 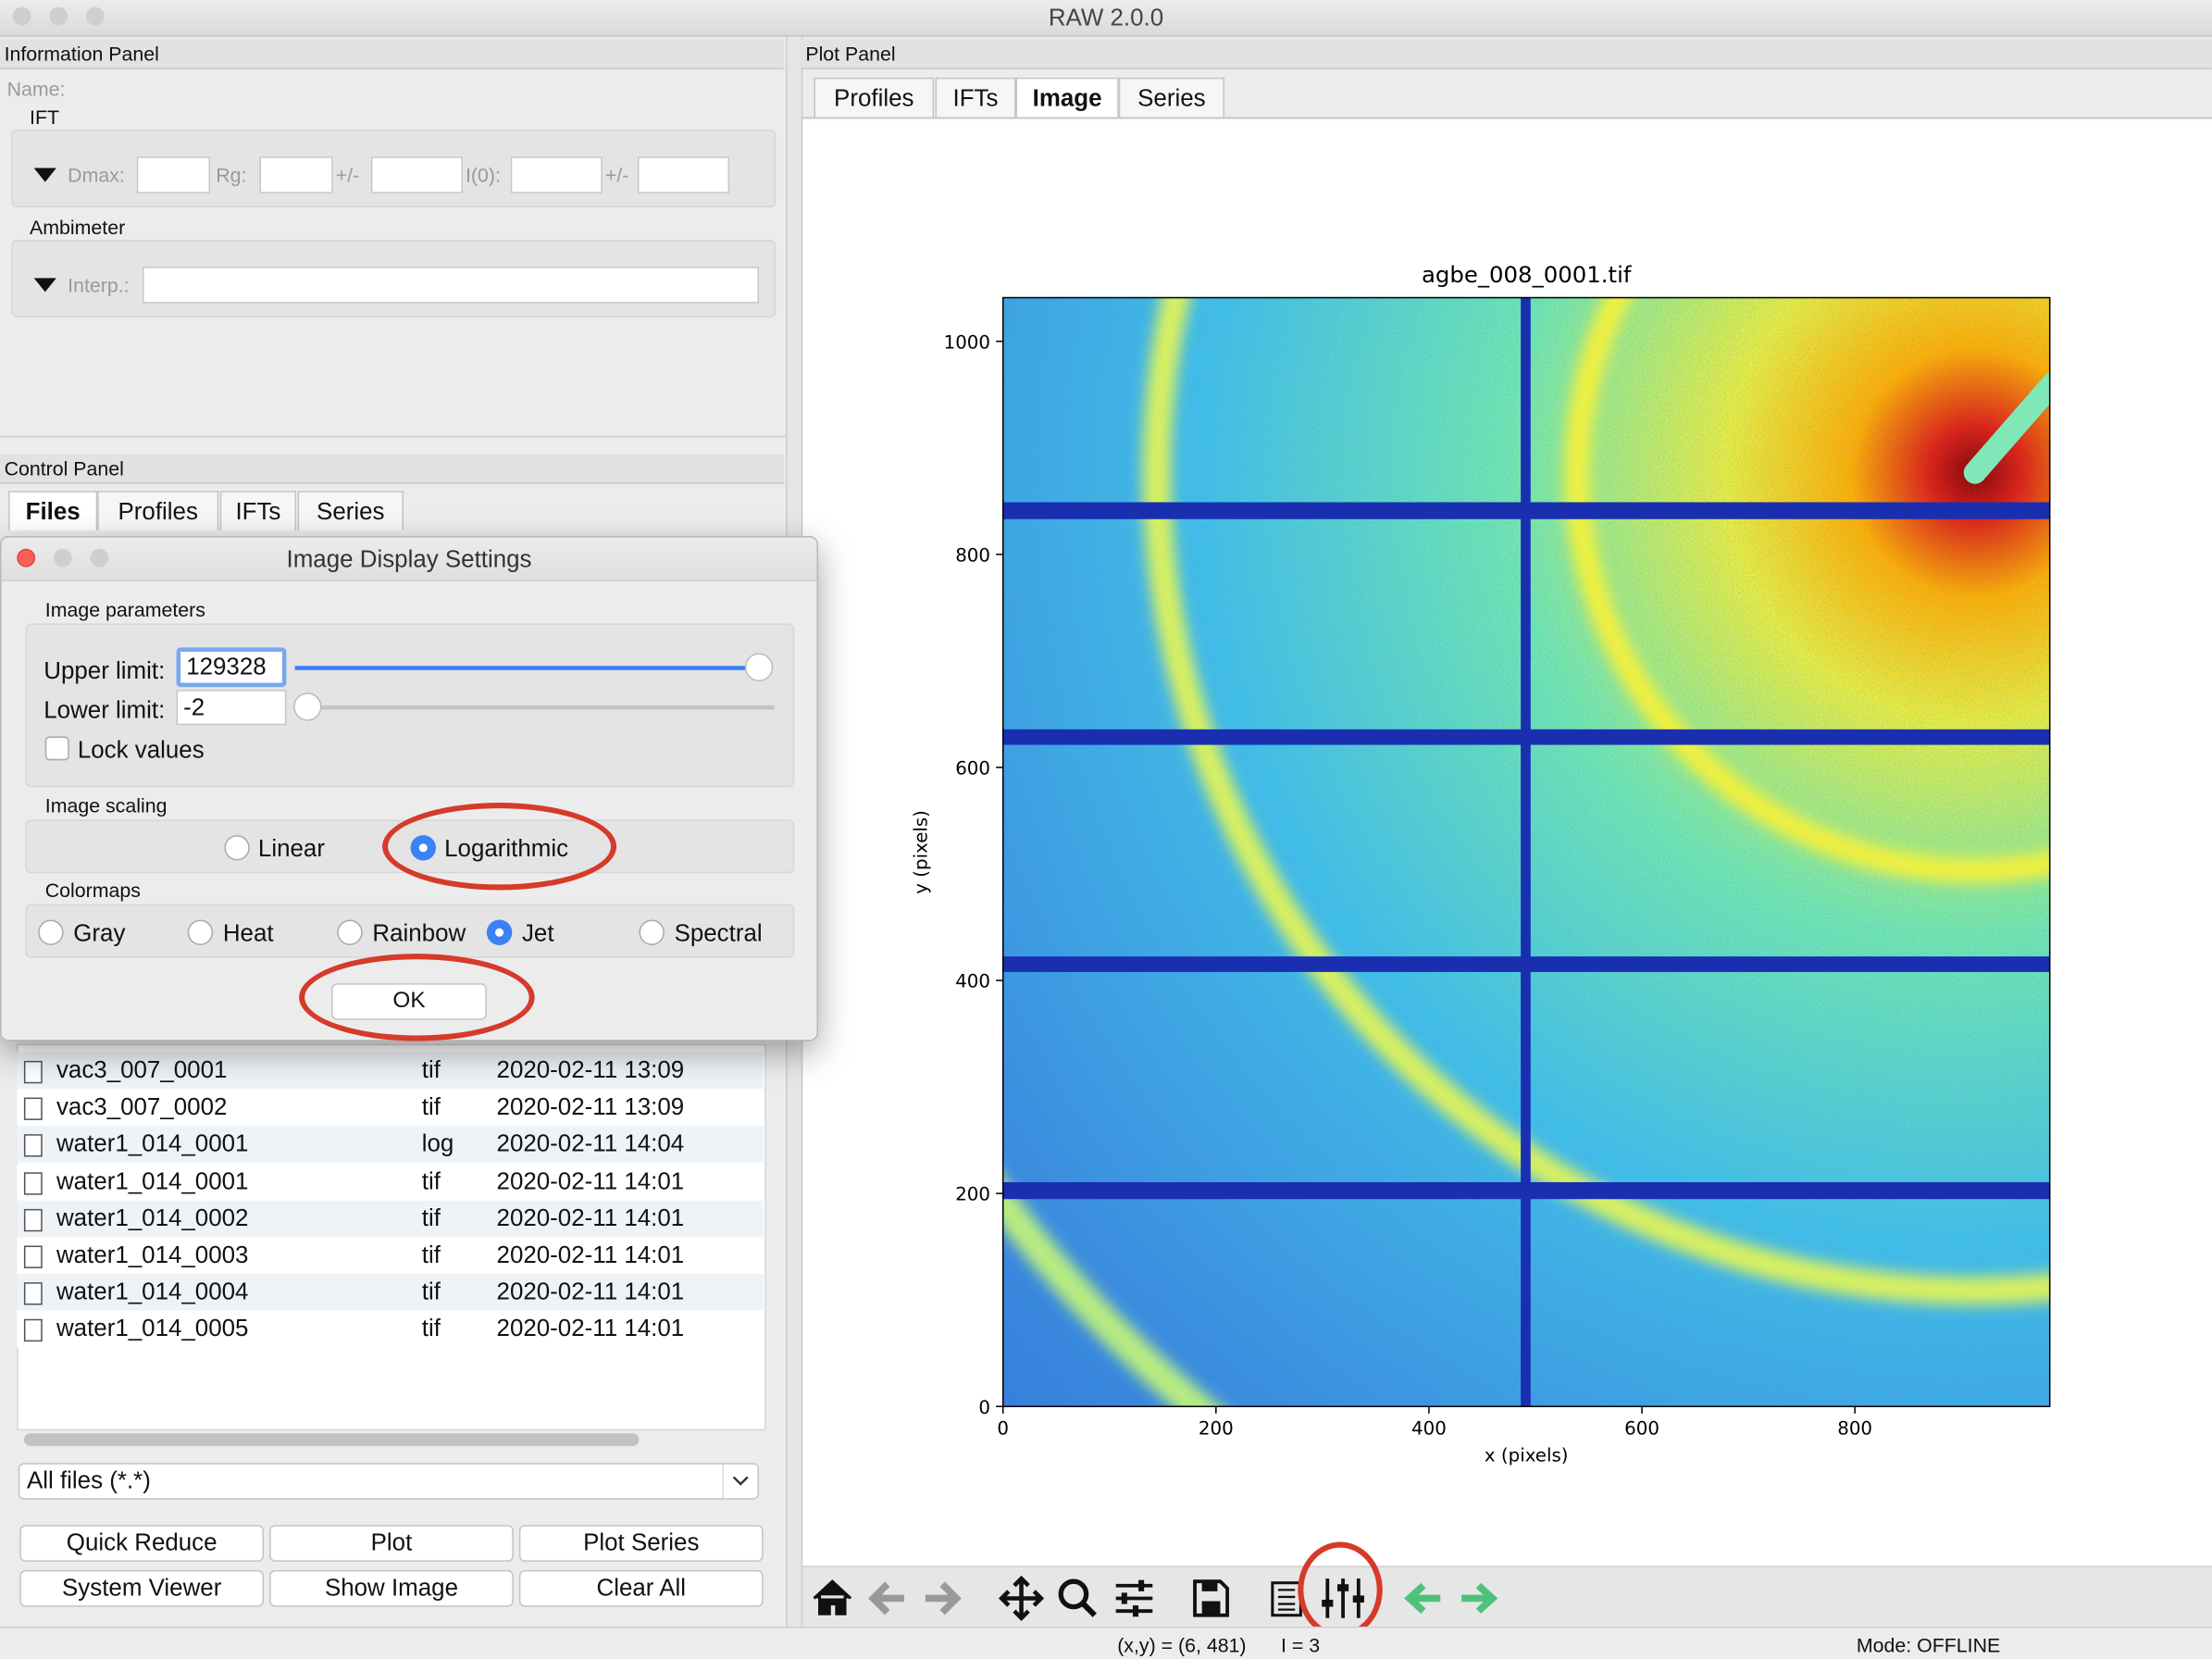 I want to click on upper-limit-field: 129328, so click(x=231, y=667).